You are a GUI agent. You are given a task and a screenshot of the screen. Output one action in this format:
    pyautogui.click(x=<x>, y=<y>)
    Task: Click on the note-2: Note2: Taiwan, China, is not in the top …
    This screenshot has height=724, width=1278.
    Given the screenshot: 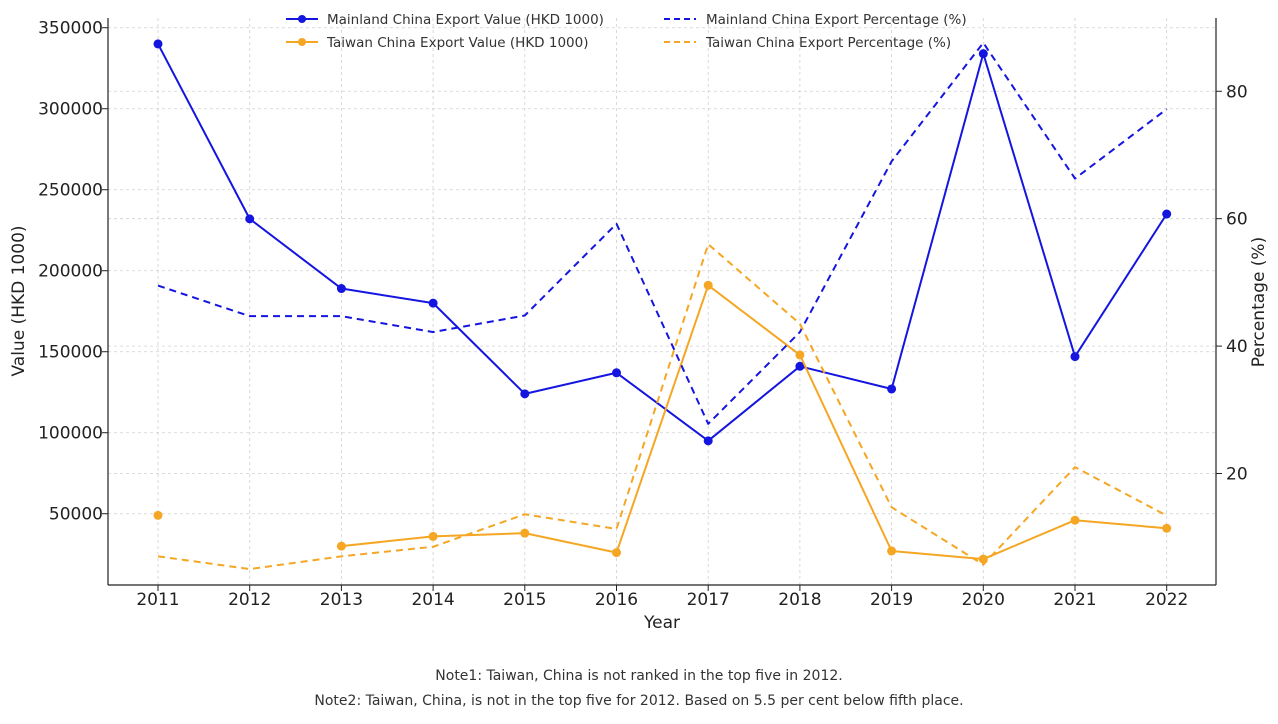 What is the action you would take?
    pyautogui.click(x=638, y=701)
    